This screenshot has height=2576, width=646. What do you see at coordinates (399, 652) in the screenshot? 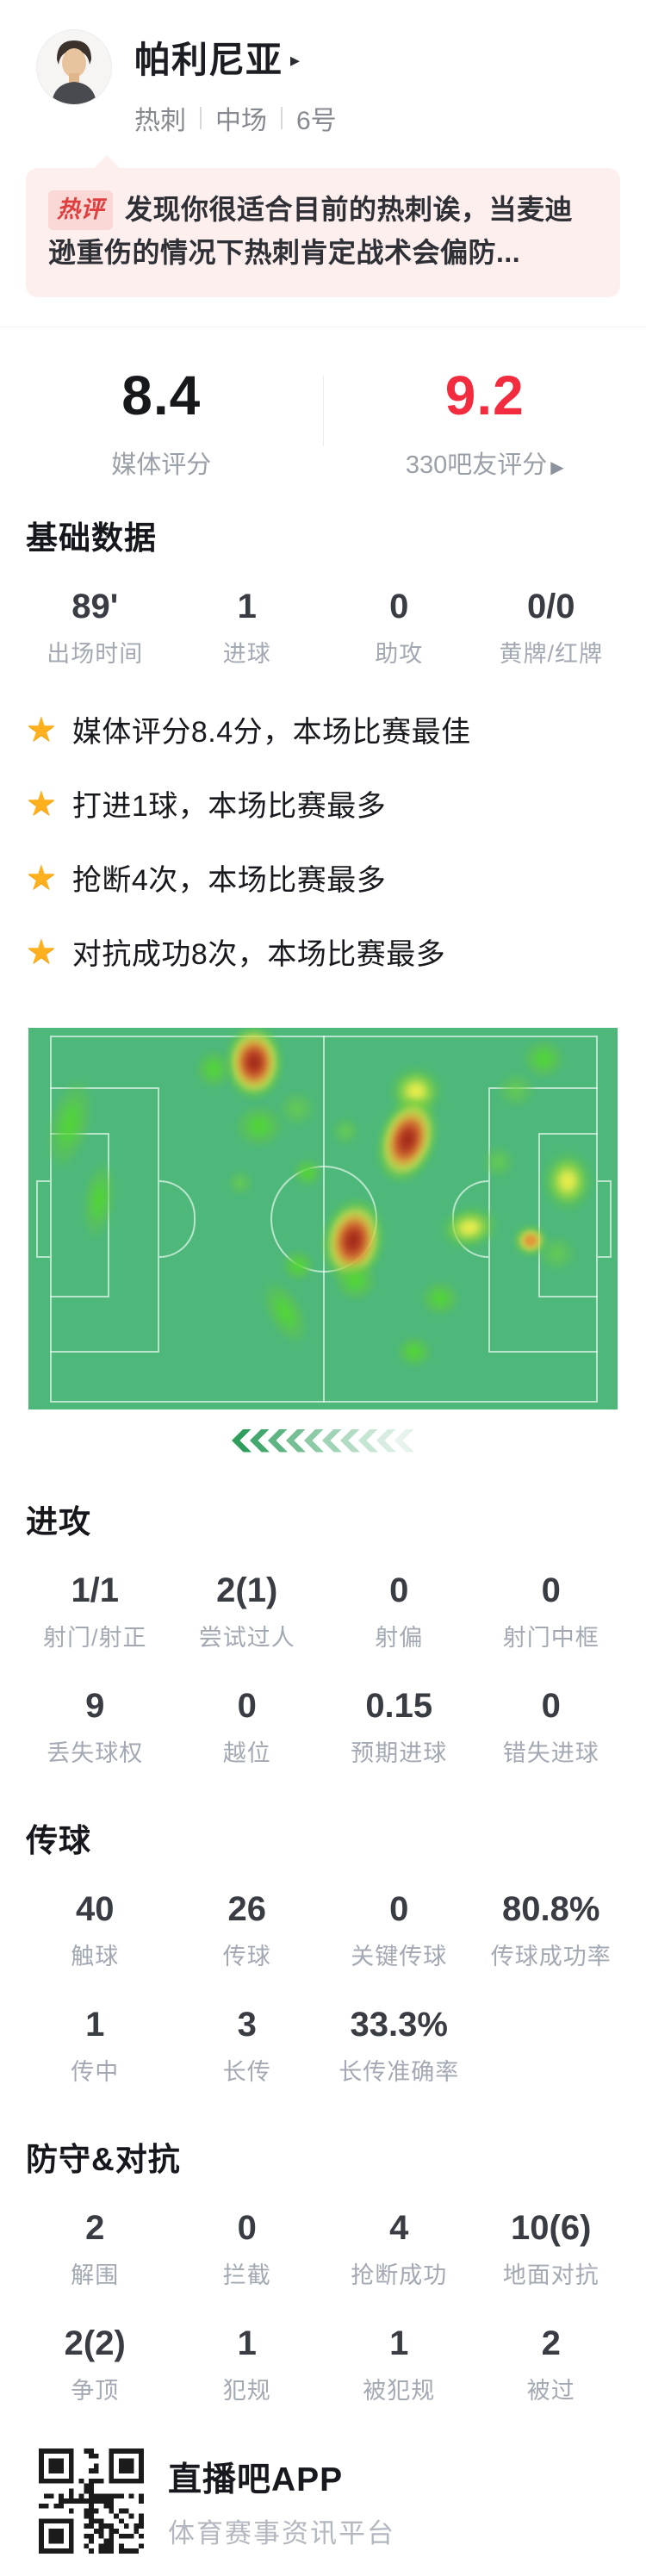
I see `stat-label: 助攻` at bounding box center [399, 652].